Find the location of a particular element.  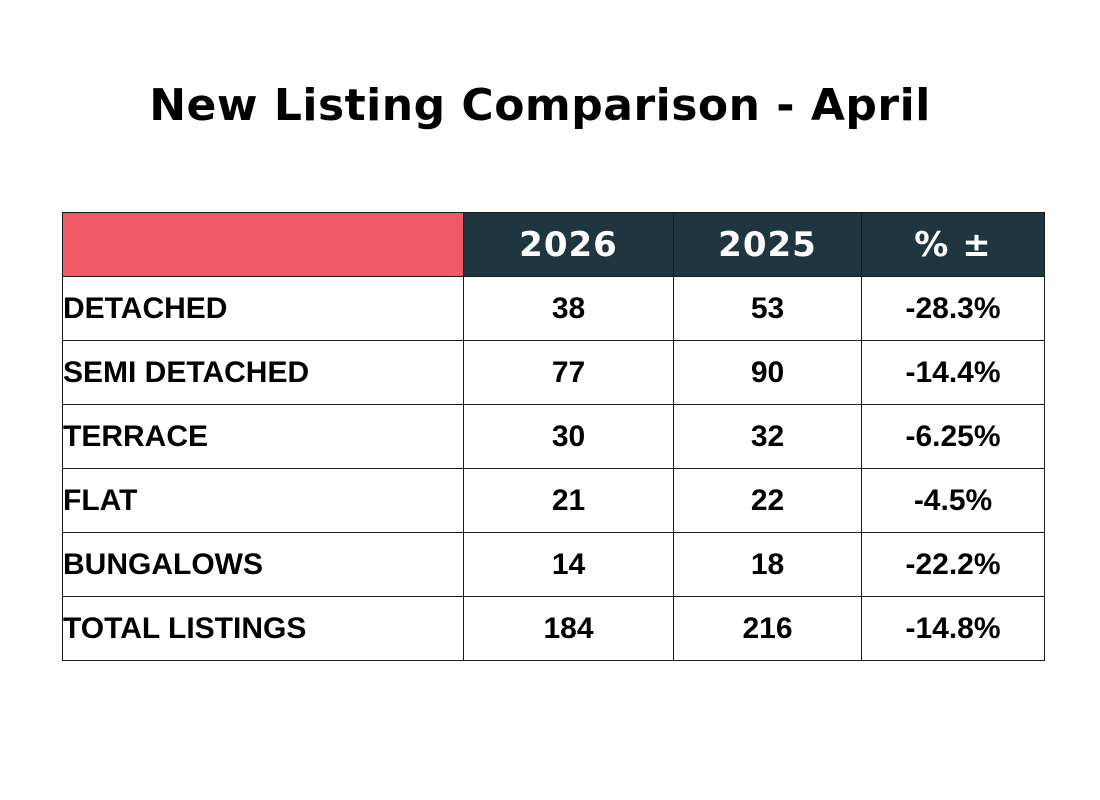

header-corner-cell is located at coordinates (263, 244).